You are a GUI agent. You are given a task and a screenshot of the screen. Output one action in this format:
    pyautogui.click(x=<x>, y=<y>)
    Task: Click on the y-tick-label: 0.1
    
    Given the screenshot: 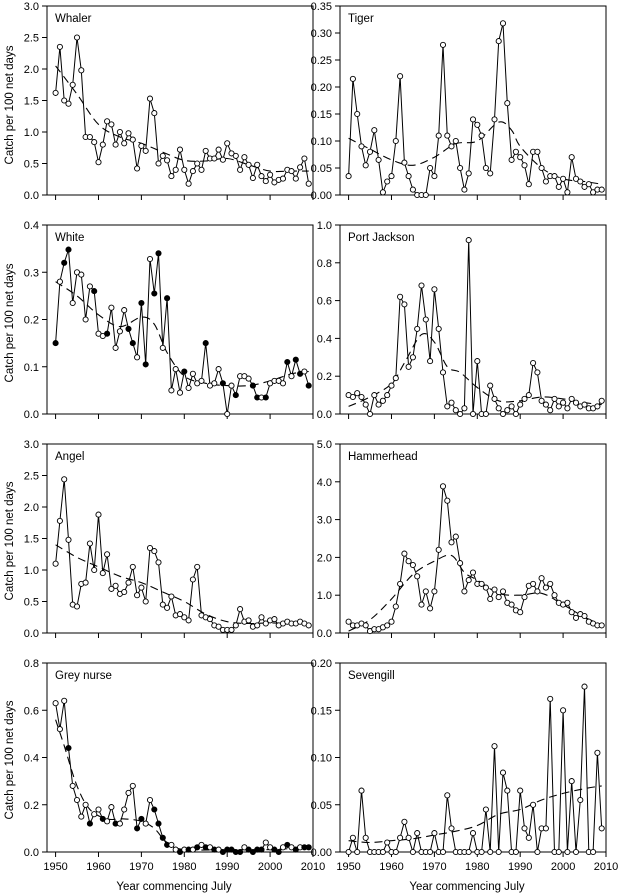 What is the action you would take?
    pyautogui.click(x=31, y=368)
    